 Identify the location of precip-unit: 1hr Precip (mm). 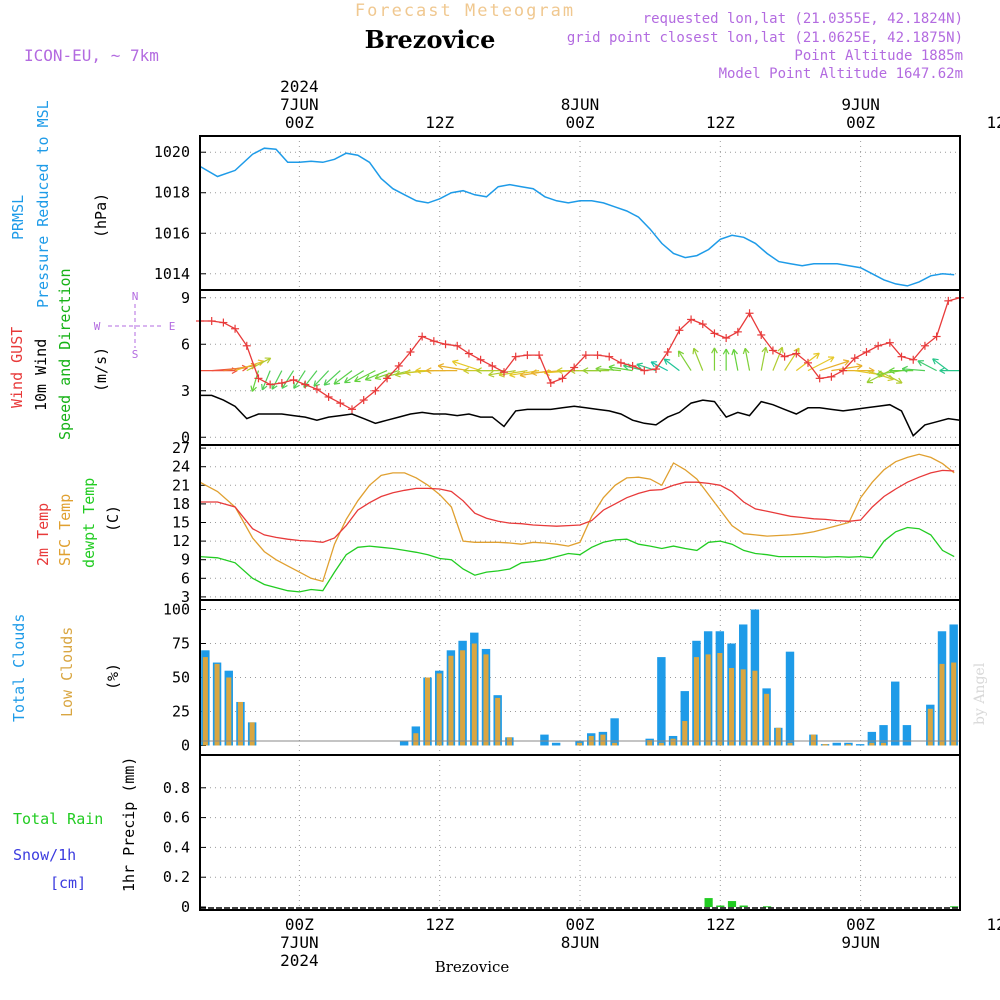
(129, 824).